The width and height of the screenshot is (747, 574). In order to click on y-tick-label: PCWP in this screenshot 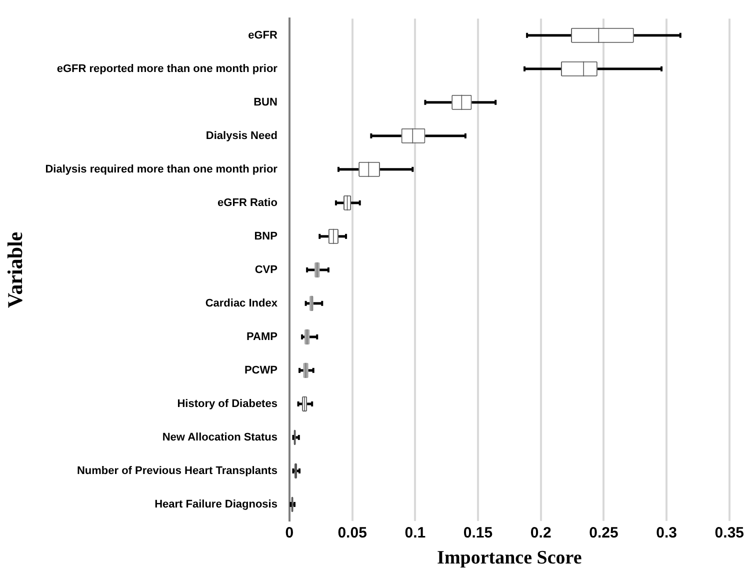, I will do `click(261, 370)`.